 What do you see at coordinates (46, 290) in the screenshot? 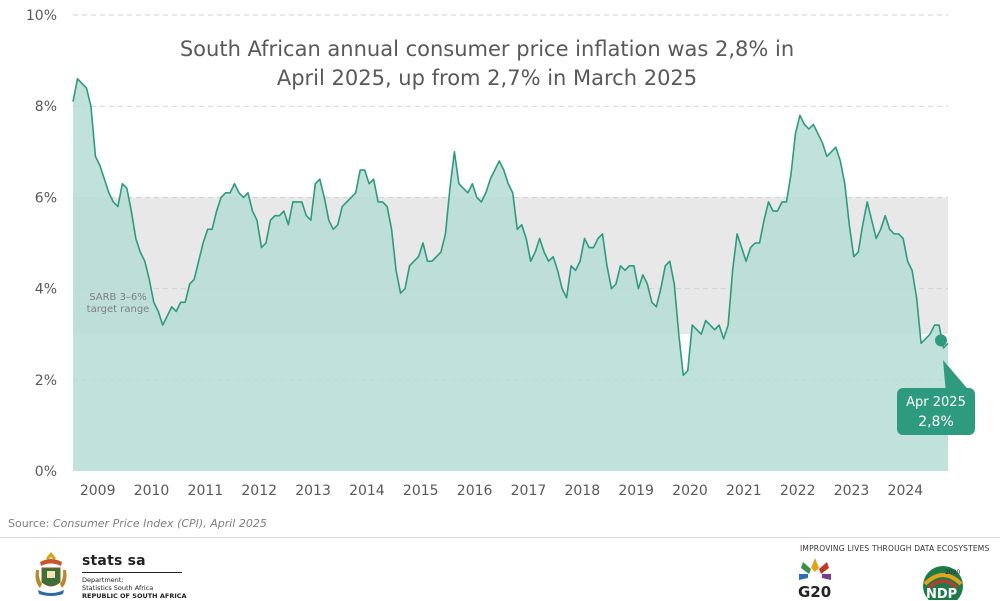
I see `y-tick-label: 4%` at bounding box center [46, 290].